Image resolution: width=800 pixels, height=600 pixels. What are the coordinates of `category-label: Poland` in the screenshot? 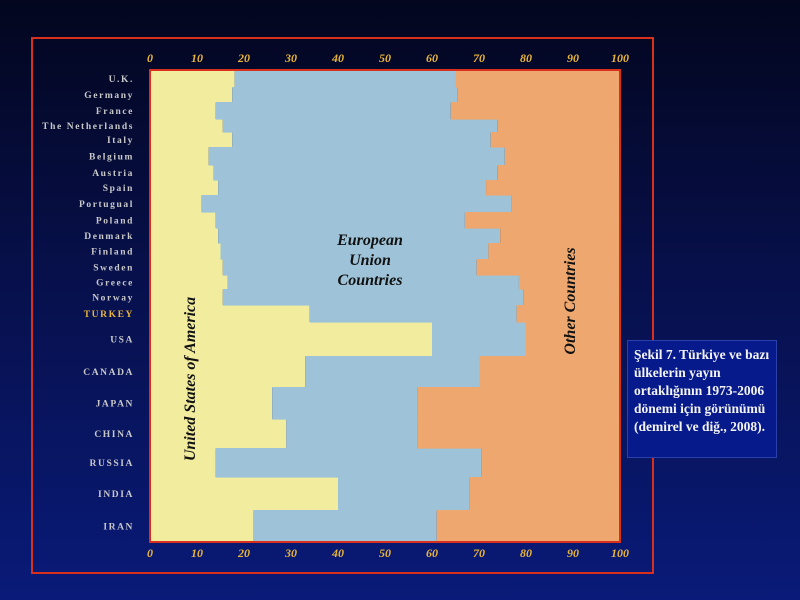 It's located at (115, 222).